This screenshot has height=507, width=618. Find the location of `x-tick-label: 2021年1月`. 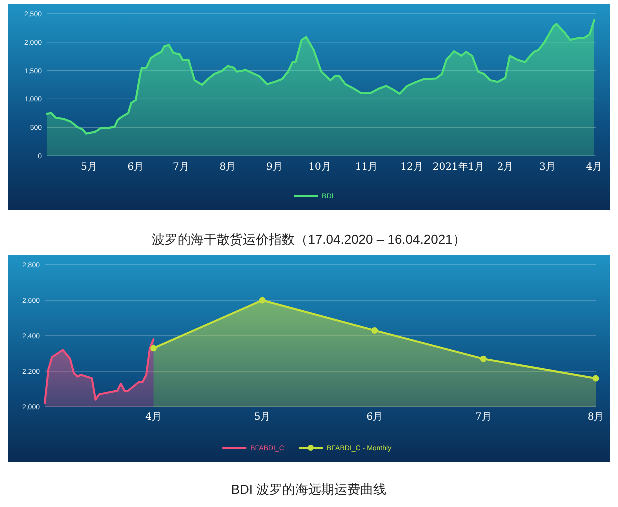

x-tick-label: 2021年1月 is located at coordinates (458, 167).